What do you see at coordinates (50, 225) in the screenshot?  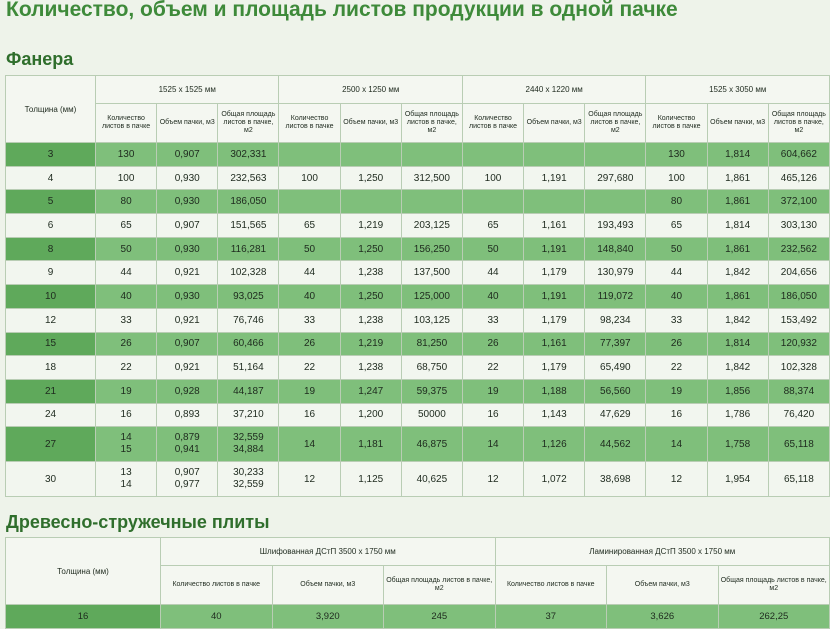 I see `thickness-cell: 6` at bounding box center [50, 225].